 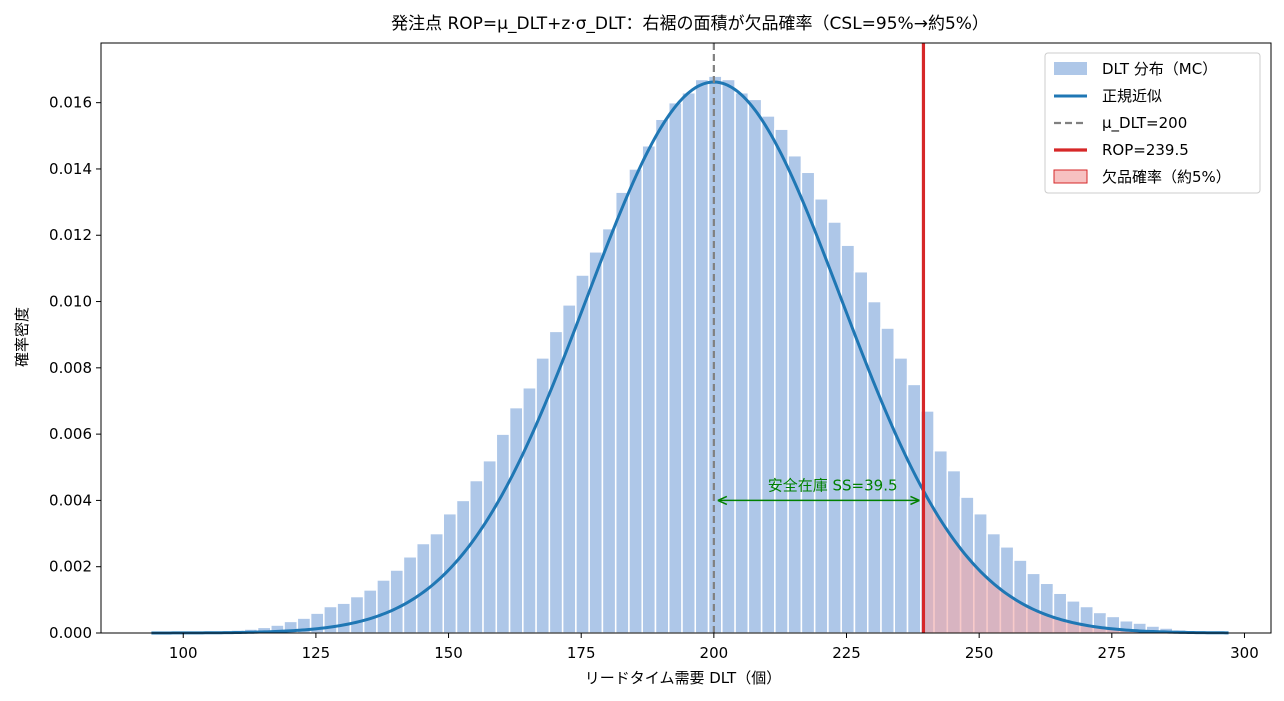 What do you see at coordinates (70, 434) in the screenshot?
I see `y-tick-label: 0.006` at bounding box center [70, 434].